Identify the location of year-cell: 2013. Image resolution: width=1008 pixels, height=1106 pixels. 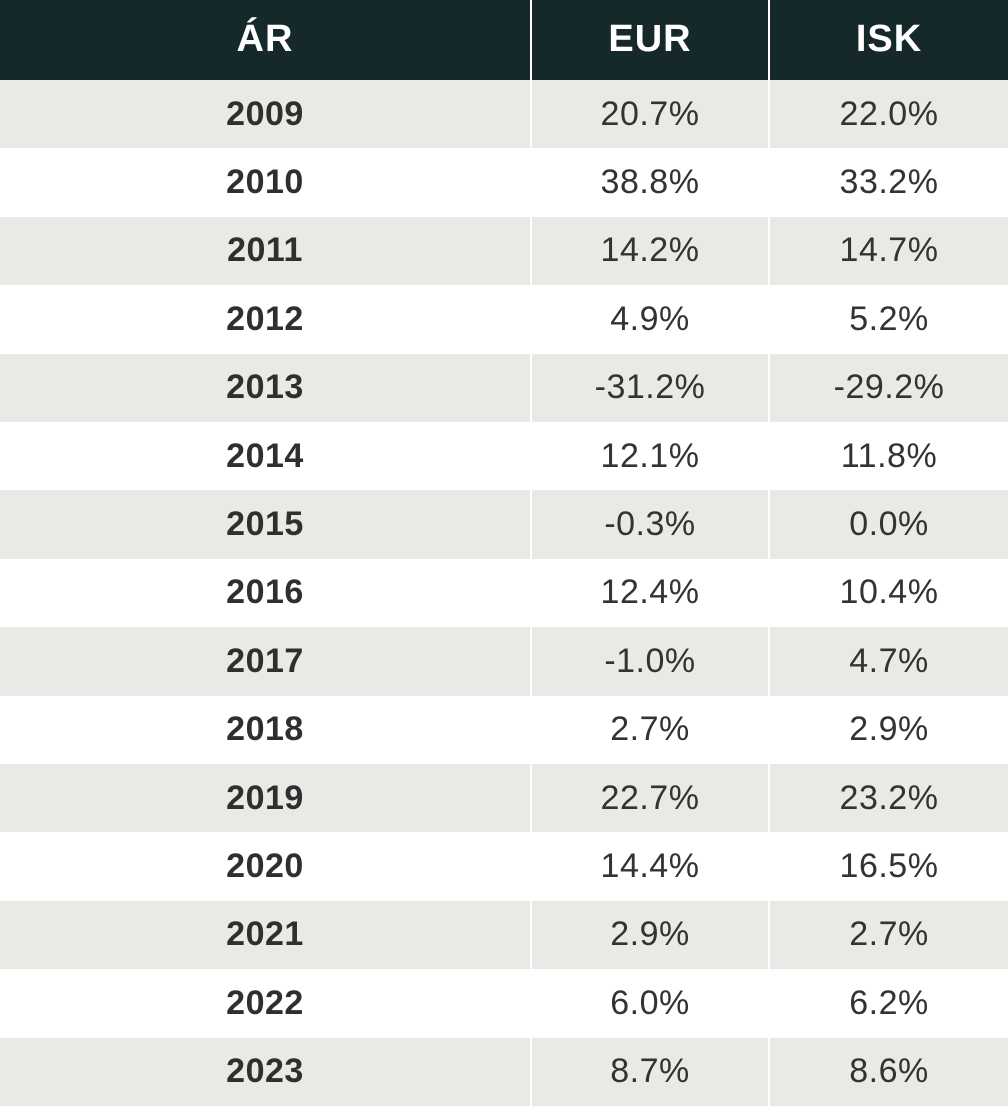
(265, 387).